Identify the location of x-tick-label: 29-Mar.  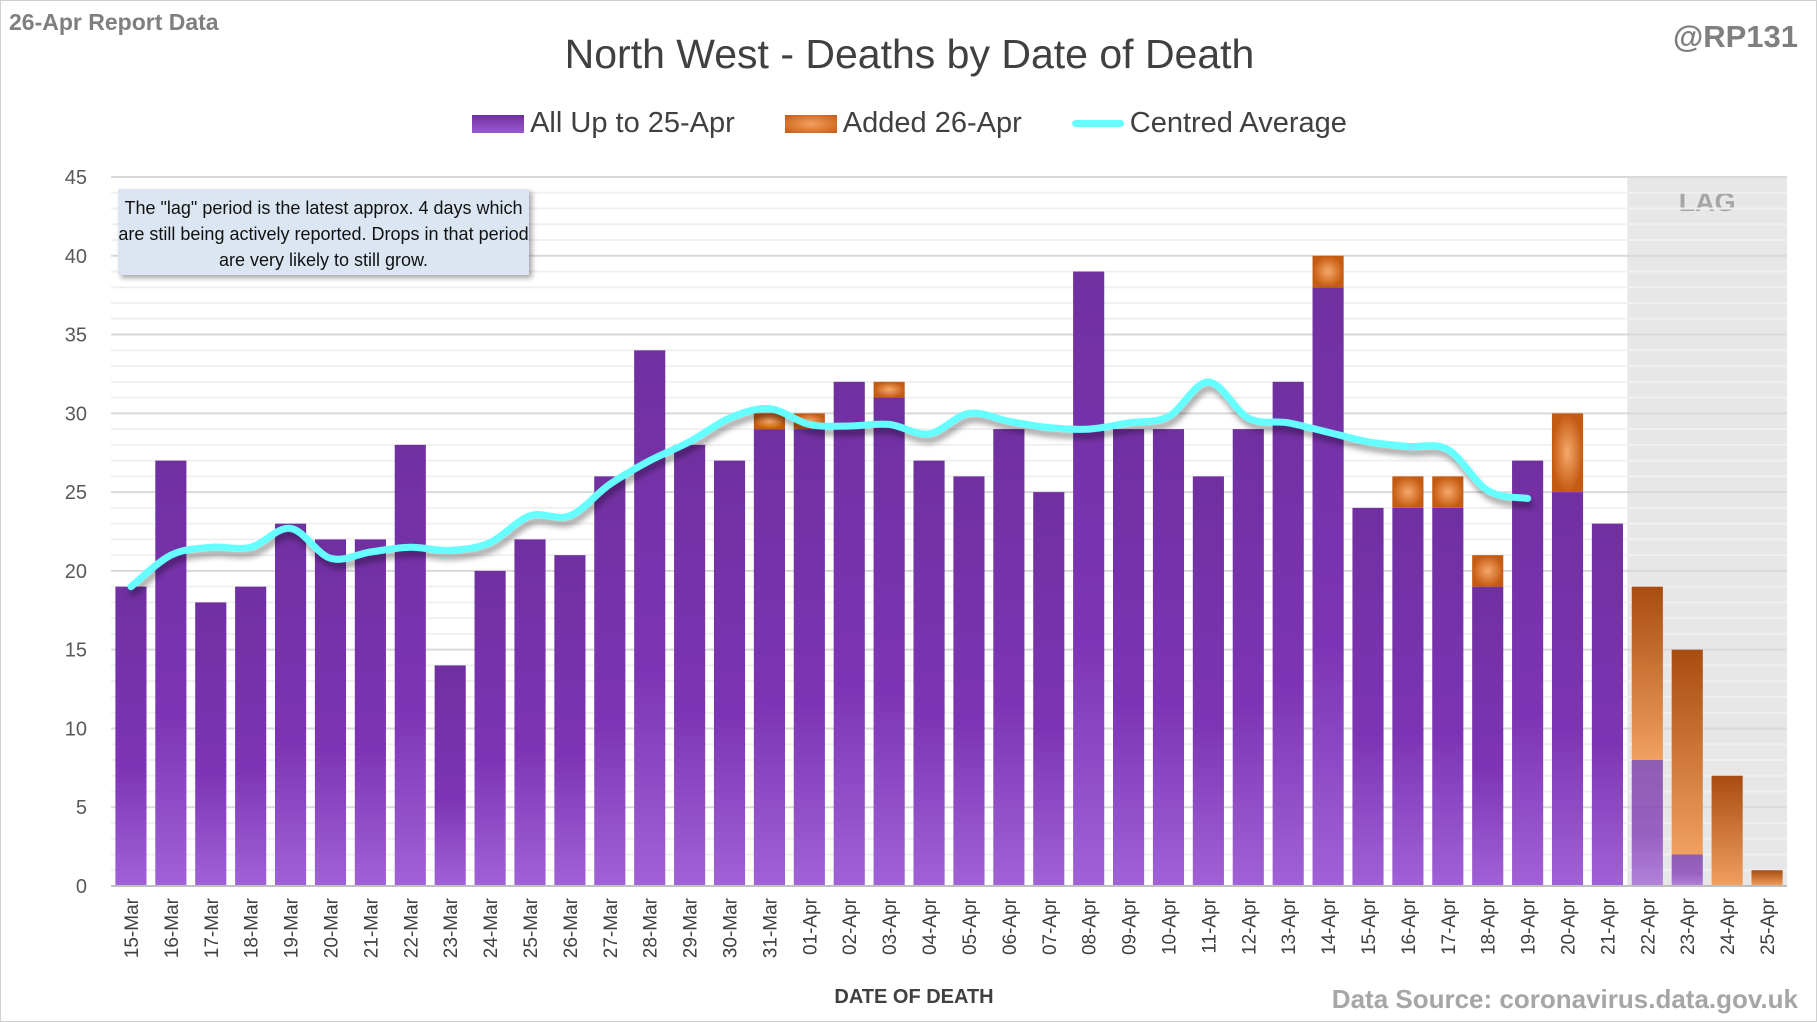
(691, 927).